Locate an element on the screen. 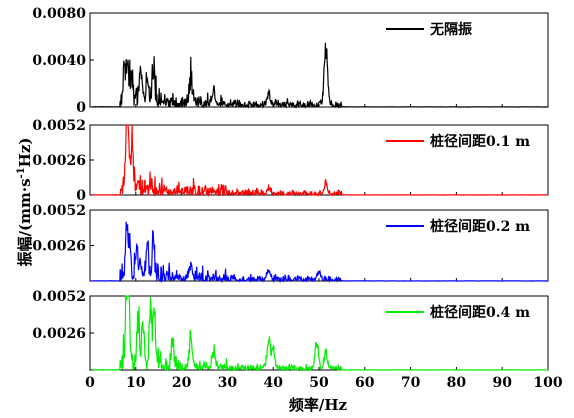 The height and width of the screenshot is (418, 574). x-tick-label: 70 is located at coordinates (411, 383).